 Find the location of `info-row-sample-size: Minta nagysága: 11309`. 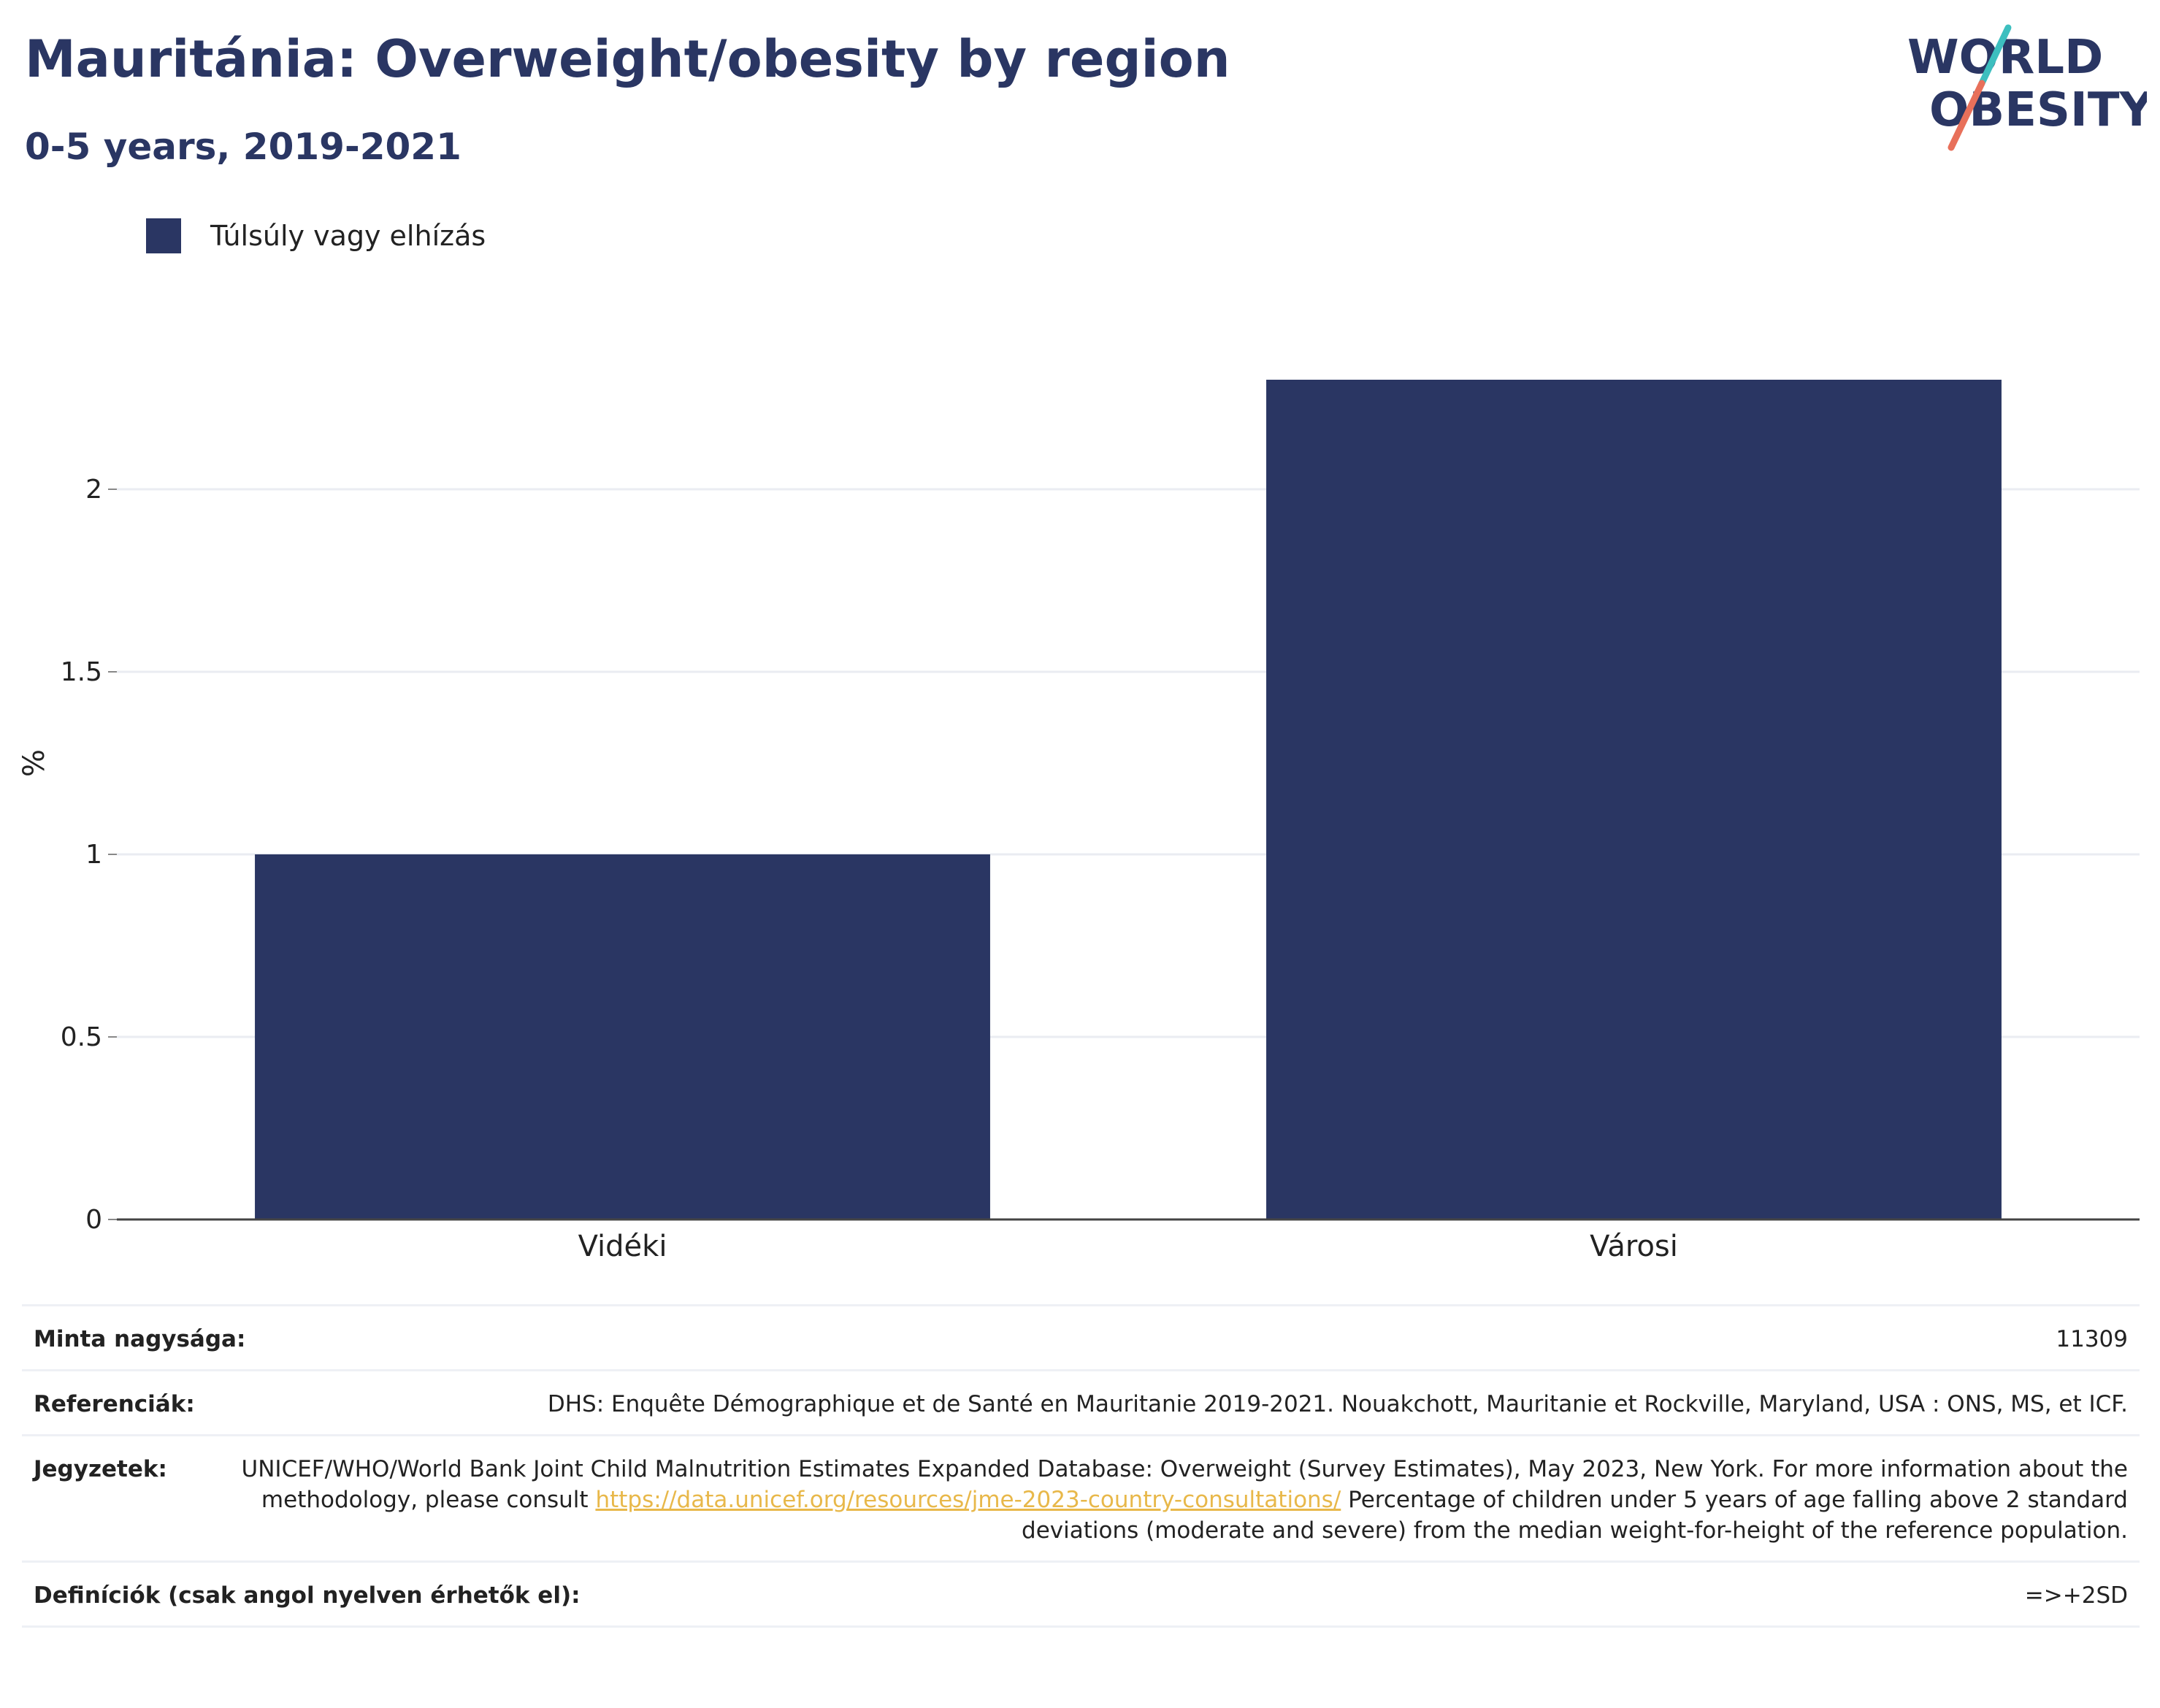

info-row-sample-size: Minta nagysága: 11309 is located at coordinates (1081, 1338).